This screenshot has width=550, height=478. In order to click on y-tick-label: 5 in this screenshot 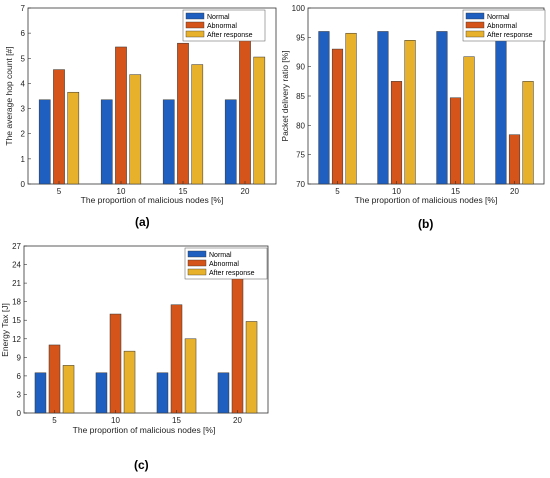, I will do `click(23, 58)`.